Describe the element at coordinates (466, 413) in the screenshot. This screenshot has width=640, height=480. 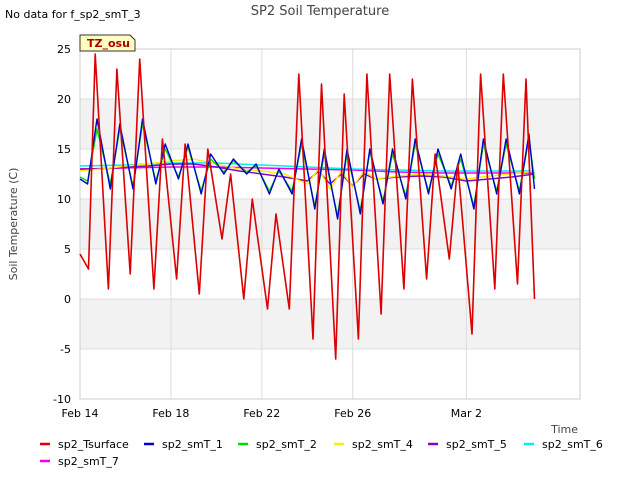
I see `x-tick-label: Mar 2` at that location.